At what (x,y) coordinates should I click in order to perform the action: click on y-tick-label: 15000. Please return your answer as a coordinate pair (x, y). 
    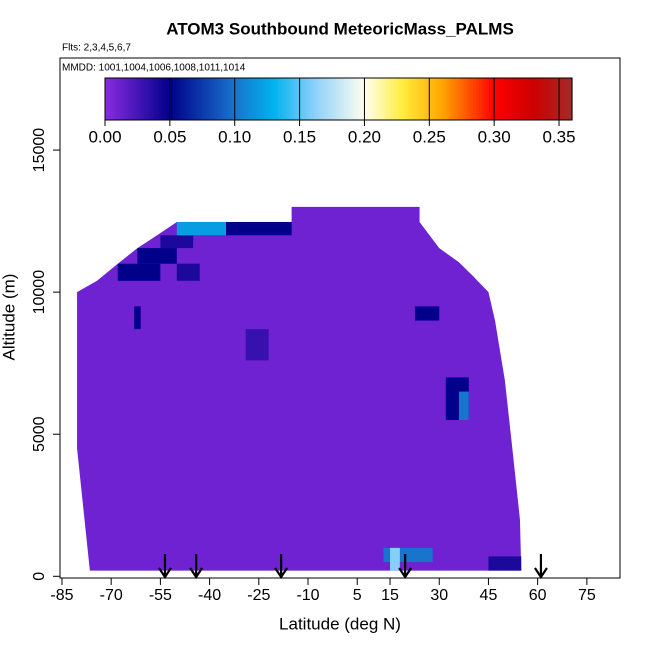
    Looking at the image, I should click on (39, 150).